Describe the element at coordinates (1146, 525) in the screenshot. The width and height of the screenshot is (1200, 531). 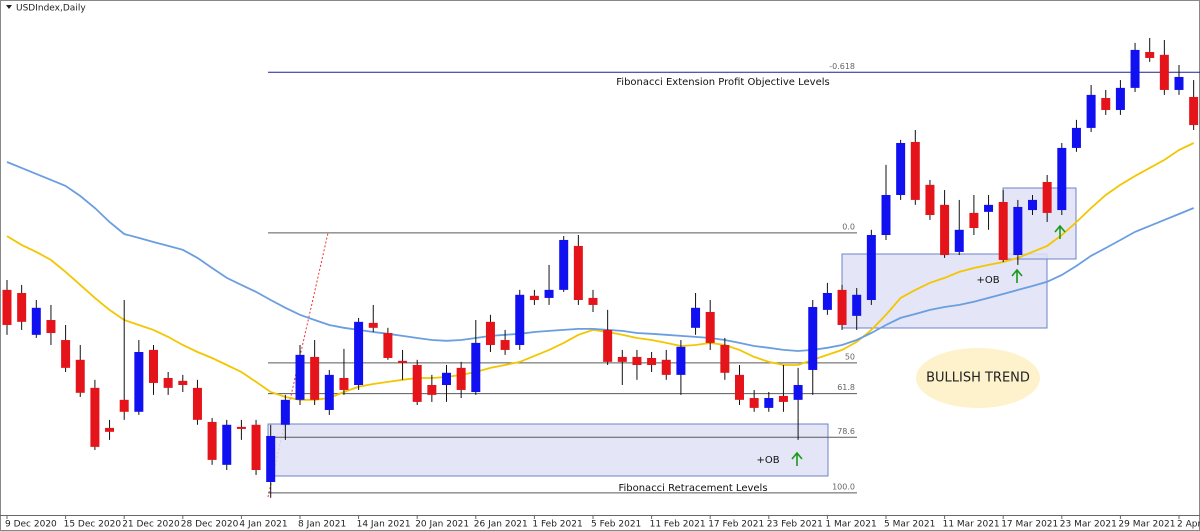
I see `x-tick-label: 29 Mar 2021` at that location.